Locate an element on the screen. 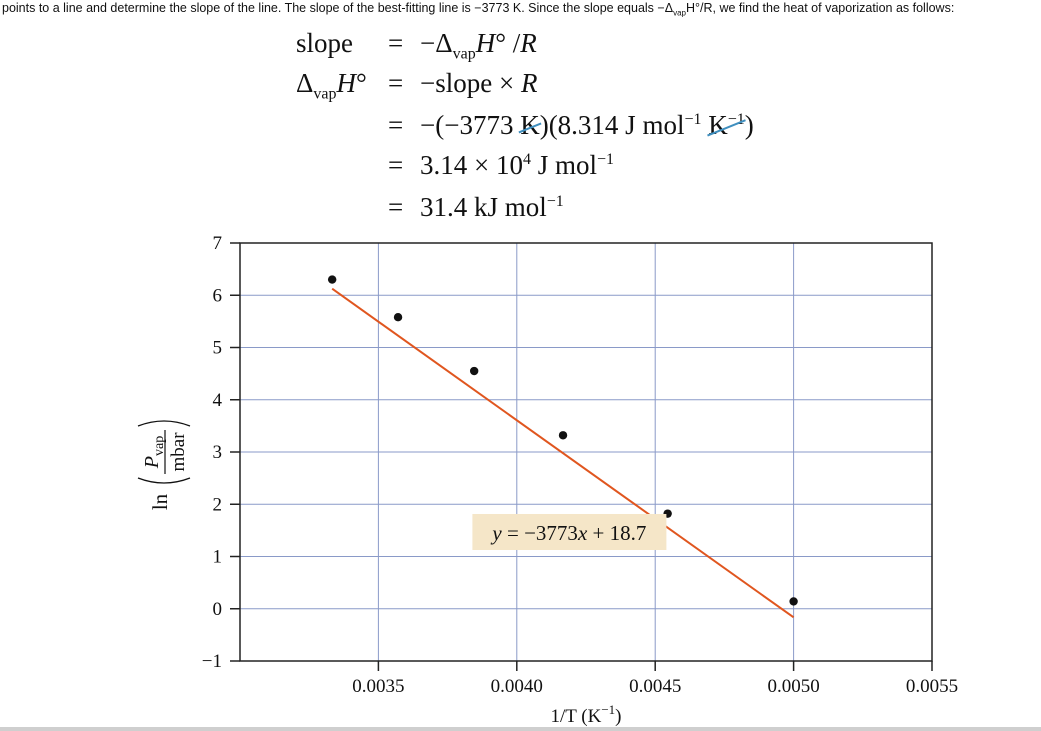 Image resolution: width=1041 pixels, height=731 pixels. cancelled-unit-k-inverse: K−1 is located at coordinates (726, 125).